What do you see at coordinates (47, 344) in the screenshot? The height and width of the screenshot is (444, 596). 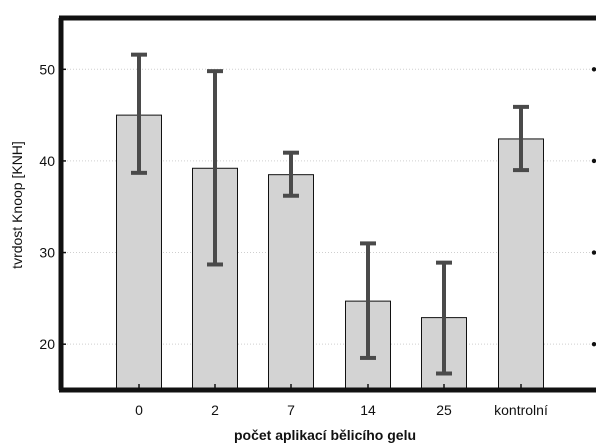 I see `y-tick-label: 20` at bounding box center [47, 344].